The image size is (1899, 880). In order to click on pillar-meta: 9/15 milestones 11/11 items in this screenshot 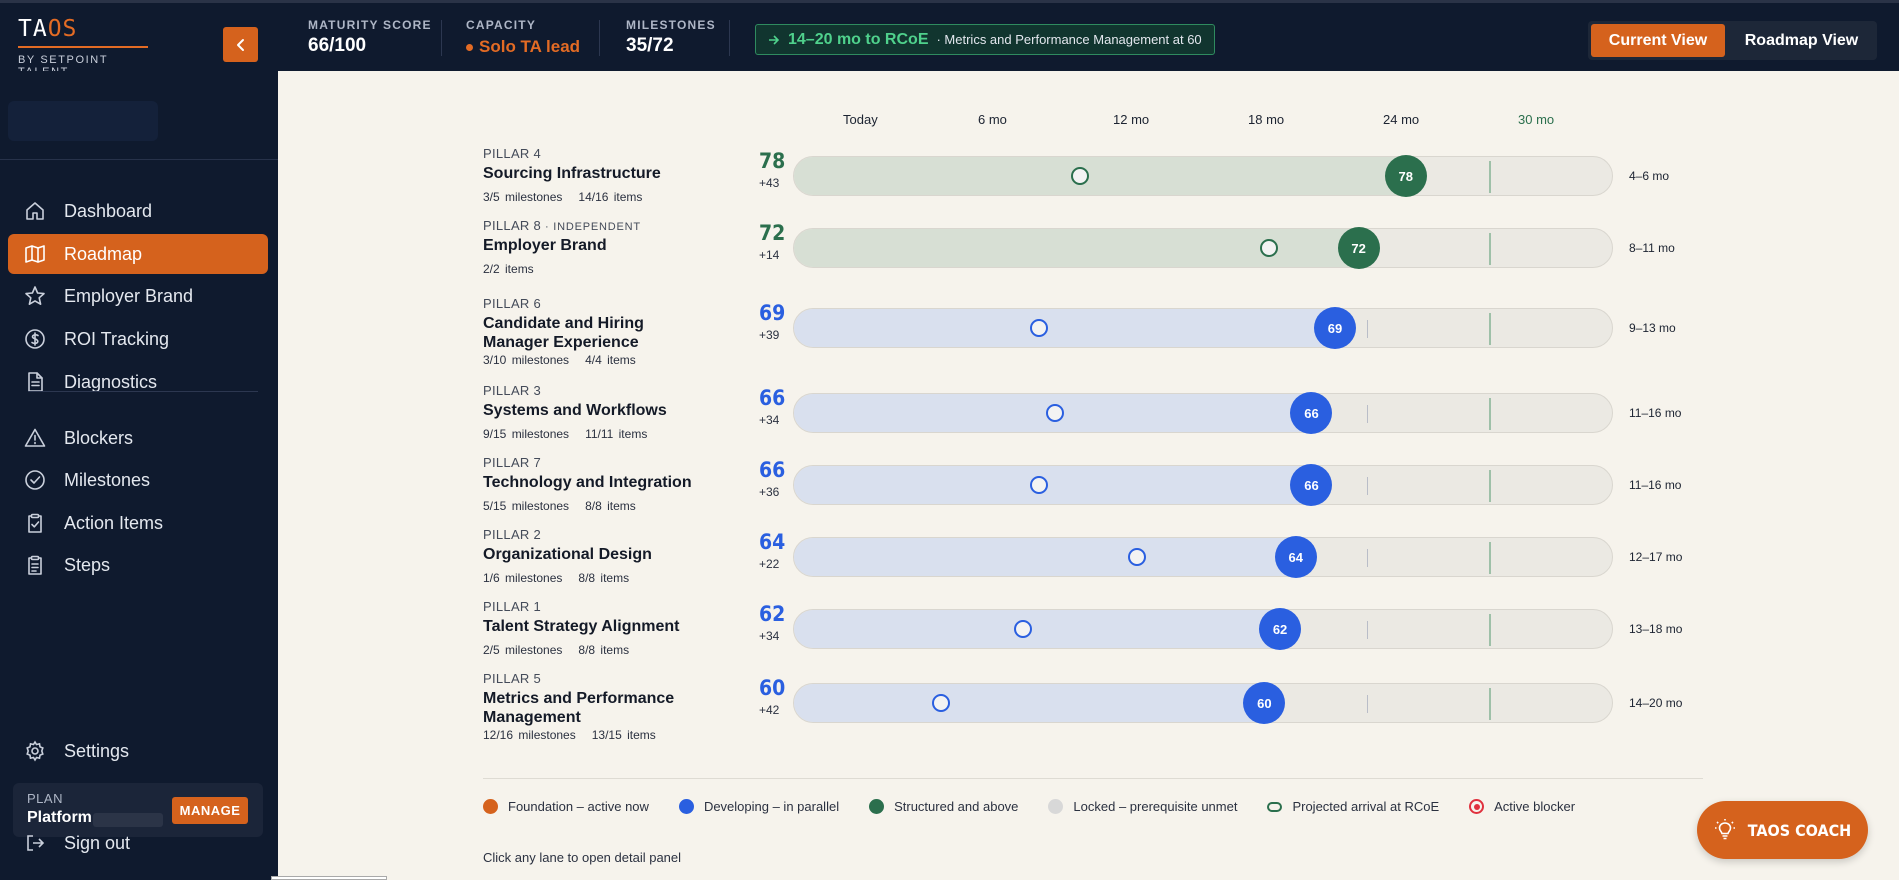, I will do `click(565, 434)`.